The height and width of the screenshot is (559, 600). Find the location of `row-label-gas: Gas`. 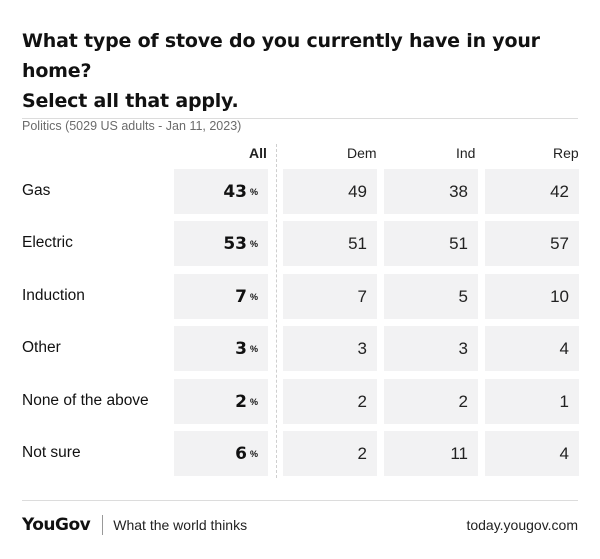

row-label-gas: Gas is located at coordinates (36, 190).